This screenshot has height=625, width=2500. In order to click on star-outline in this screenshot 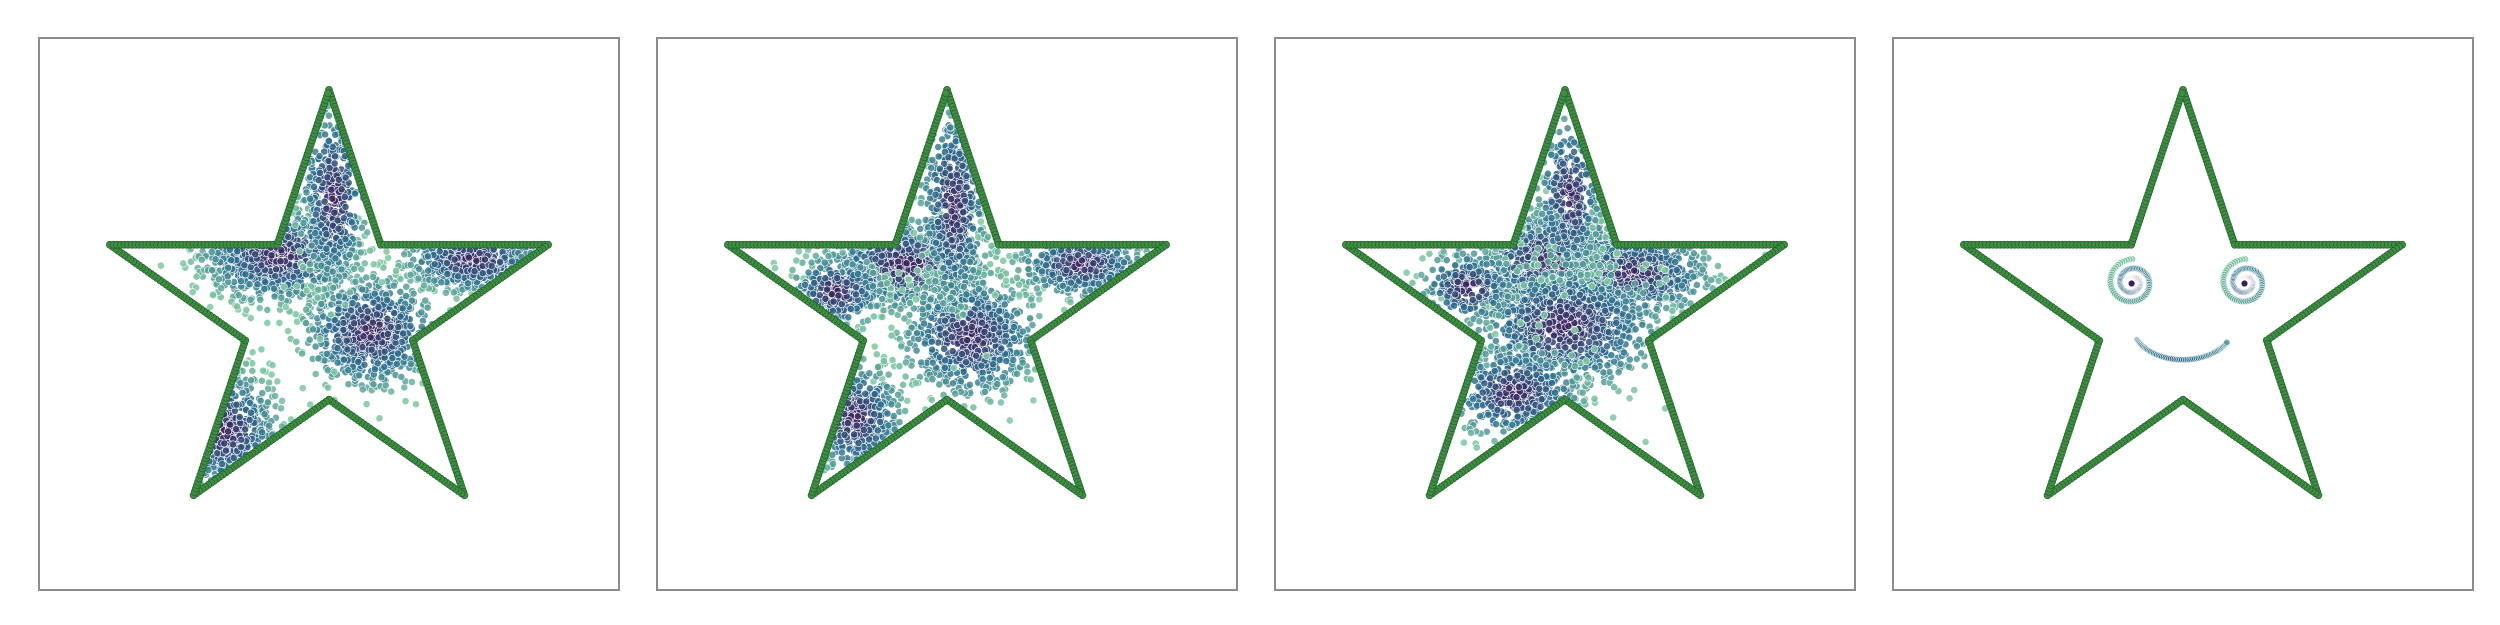, I will do `click(329, 293)`.